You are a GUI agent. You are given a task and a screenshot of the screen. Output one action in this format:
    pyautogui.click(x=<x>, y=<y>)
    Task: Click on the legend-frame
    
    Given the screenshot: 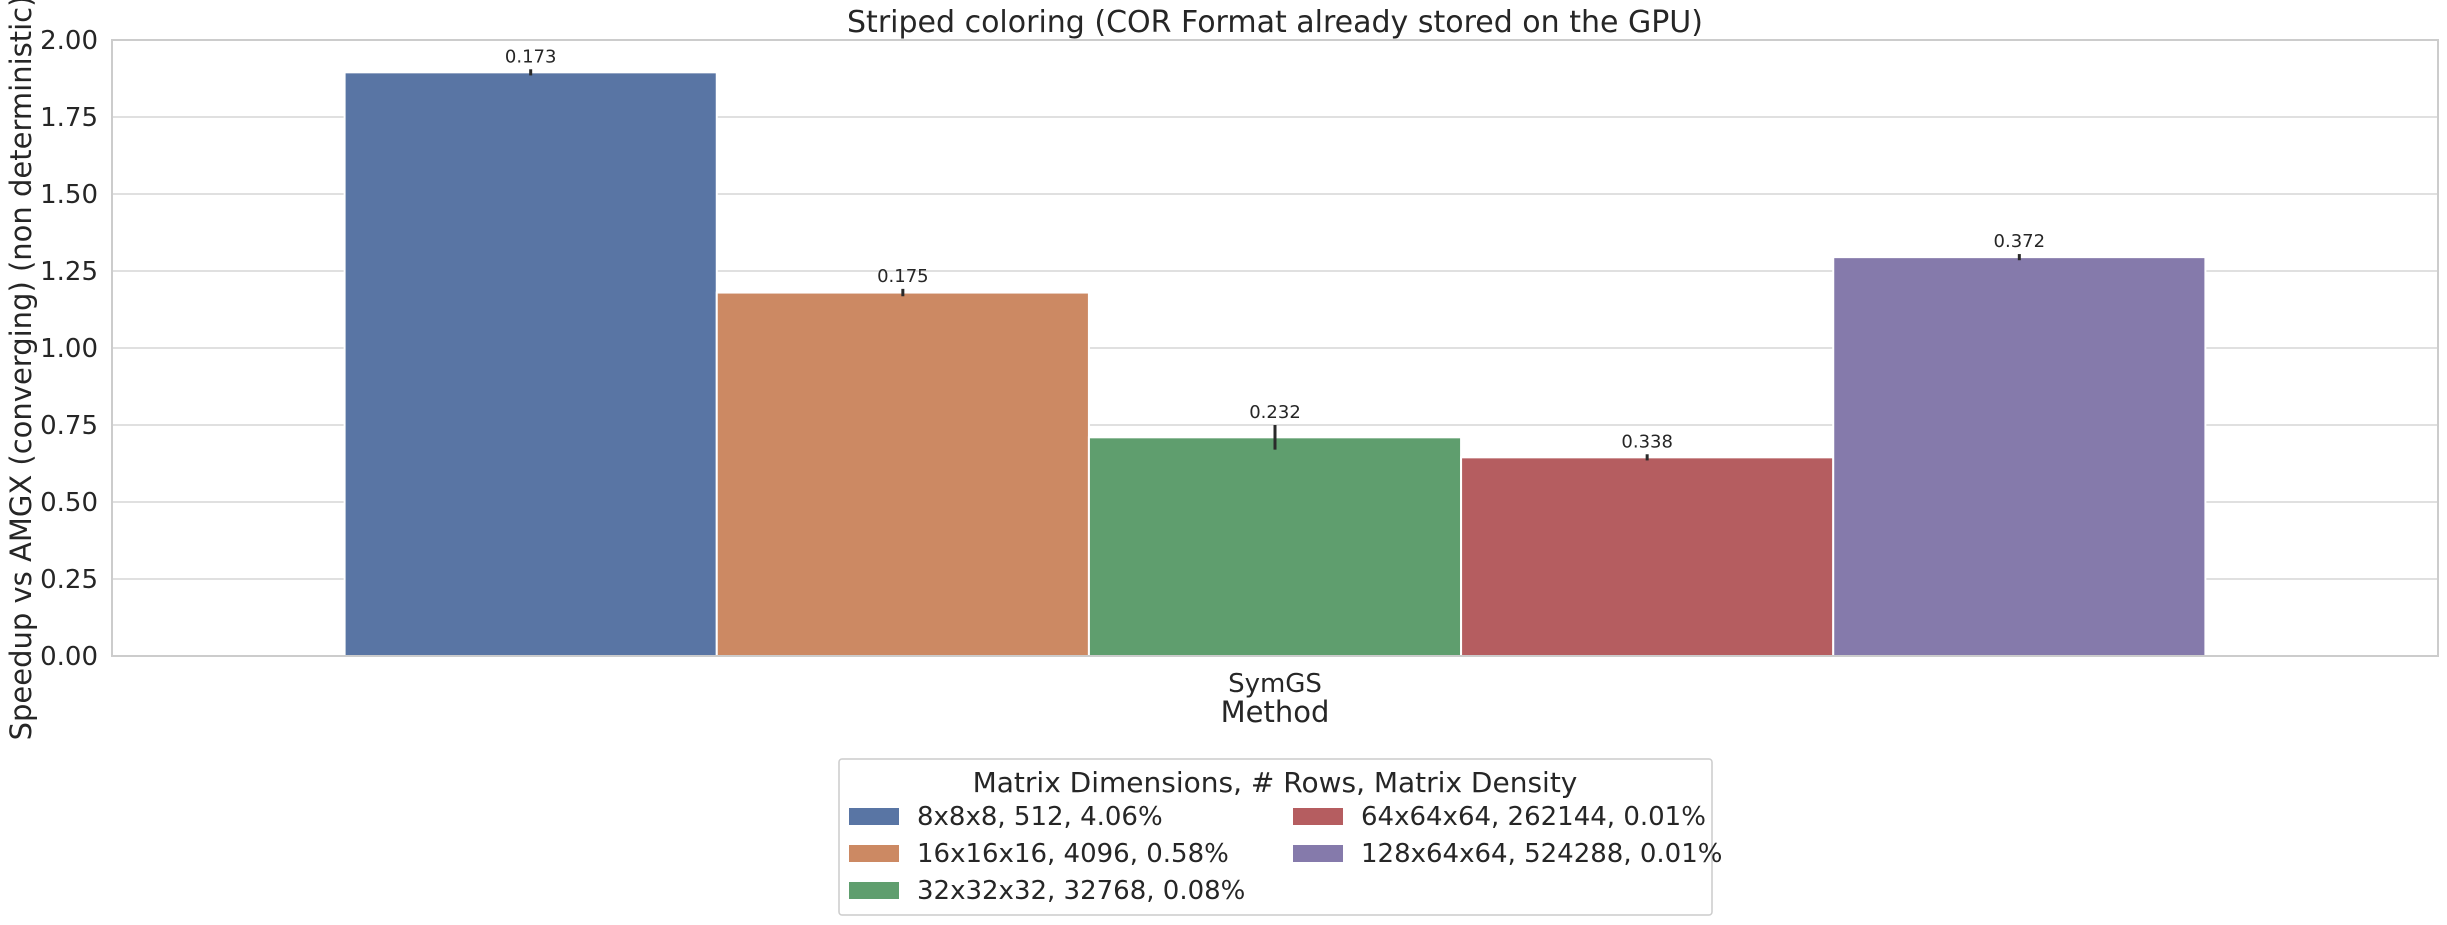 What is the action you would take?
    pyautogui.click(x=1275, y=837)
    